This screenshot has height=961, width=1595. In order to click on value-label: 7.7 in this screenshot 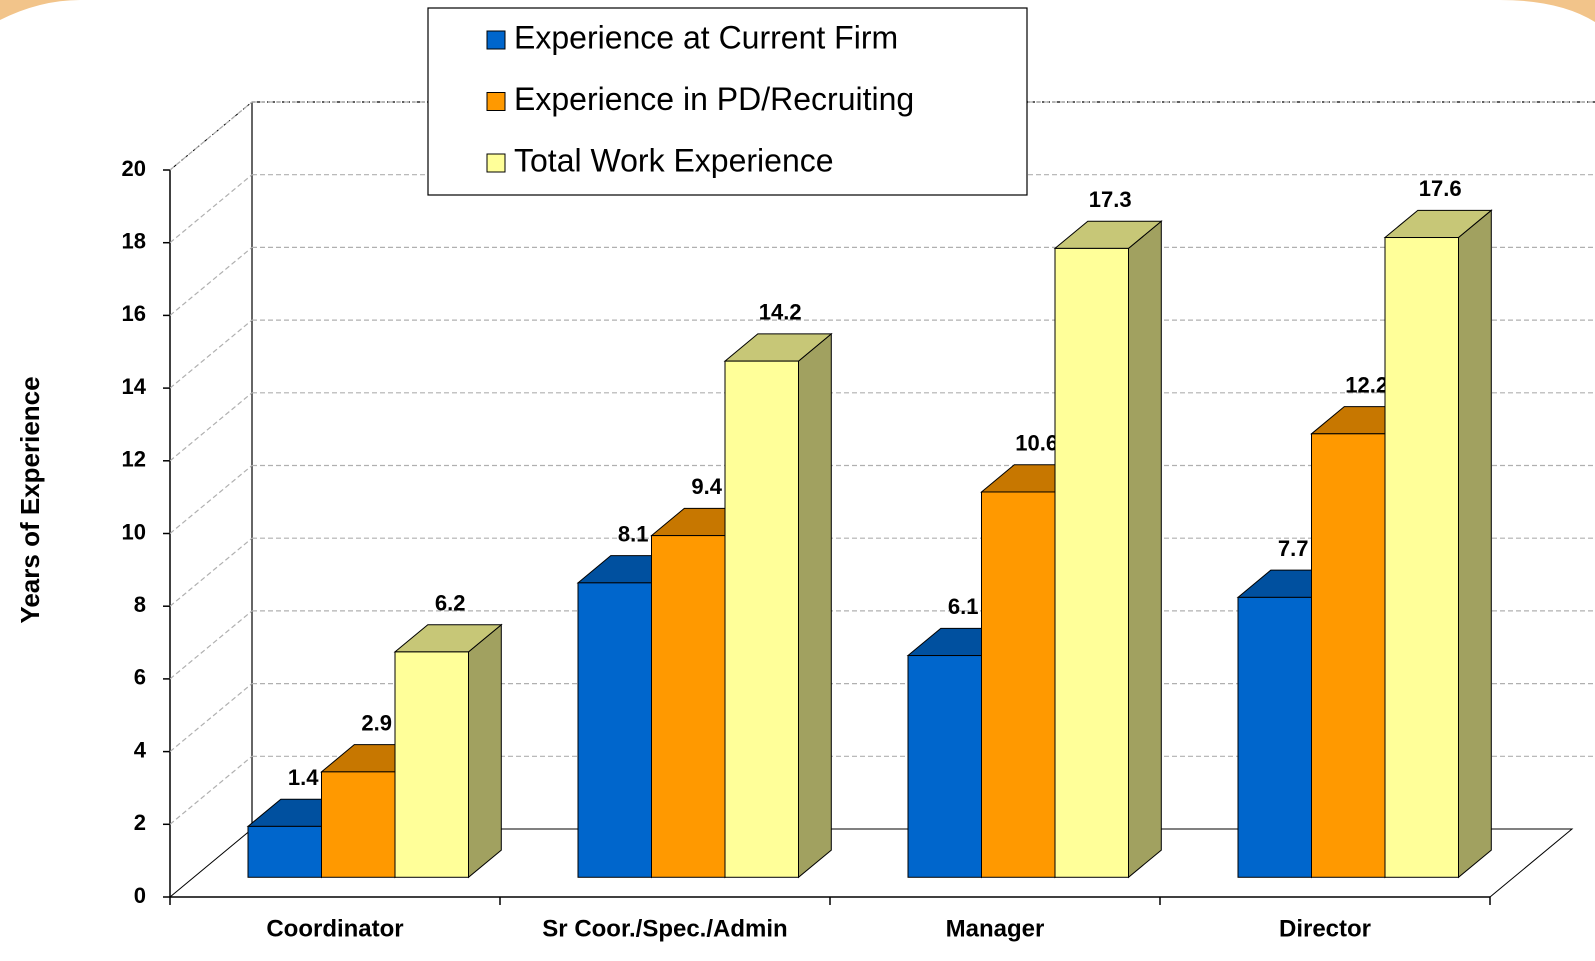, I will do `click(1293, 548)`.